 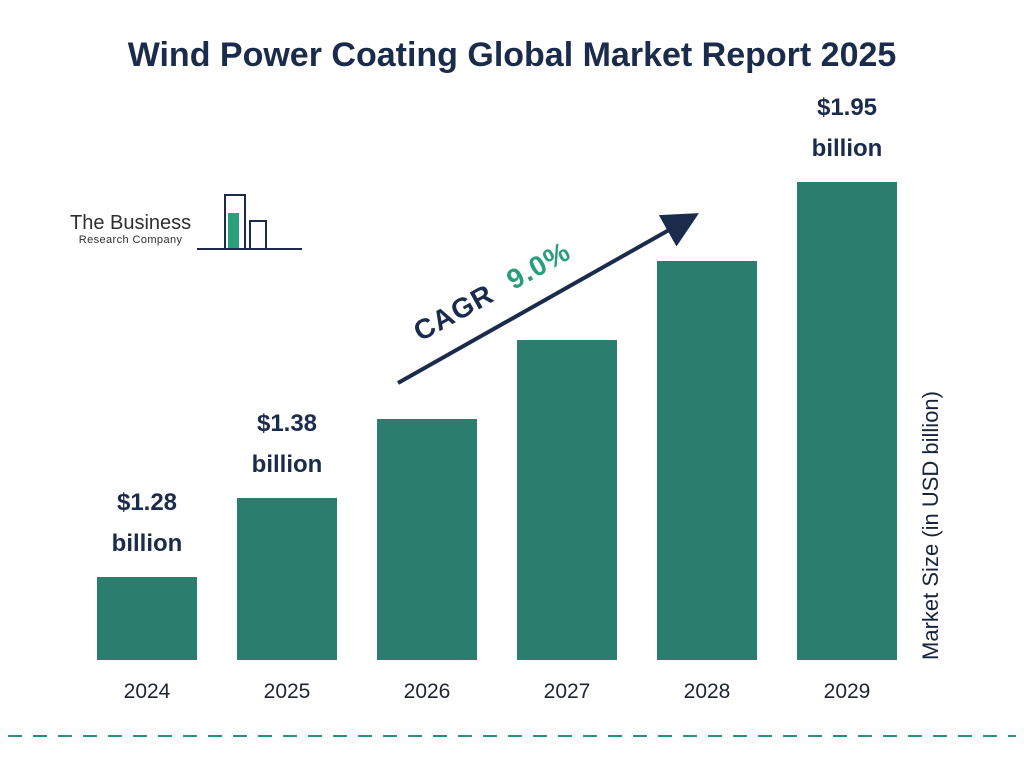 I want to click on bar-column-2028: 2028, so click(x=707, y=482).